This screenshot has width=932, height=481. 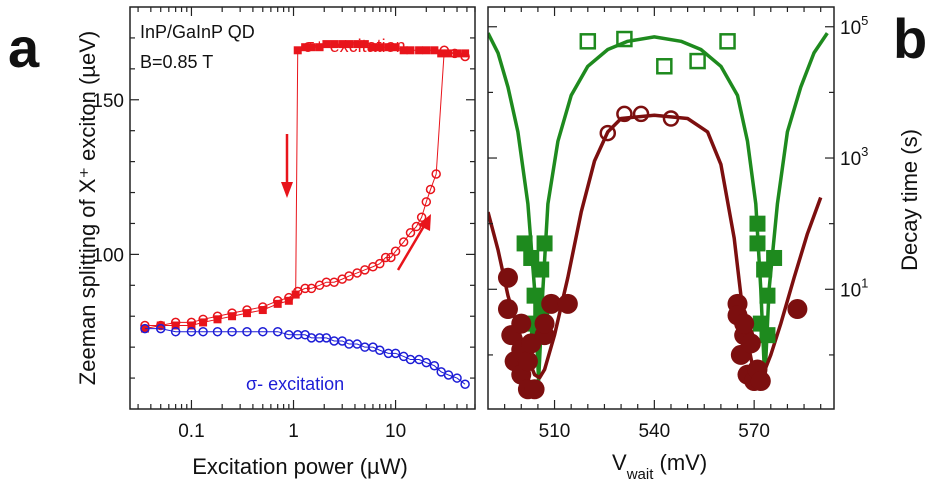 What do you see at coordinates (293, 431) in the screenshot?
I see `x-tick-label-a: 1` at bounding box center [293, 431].